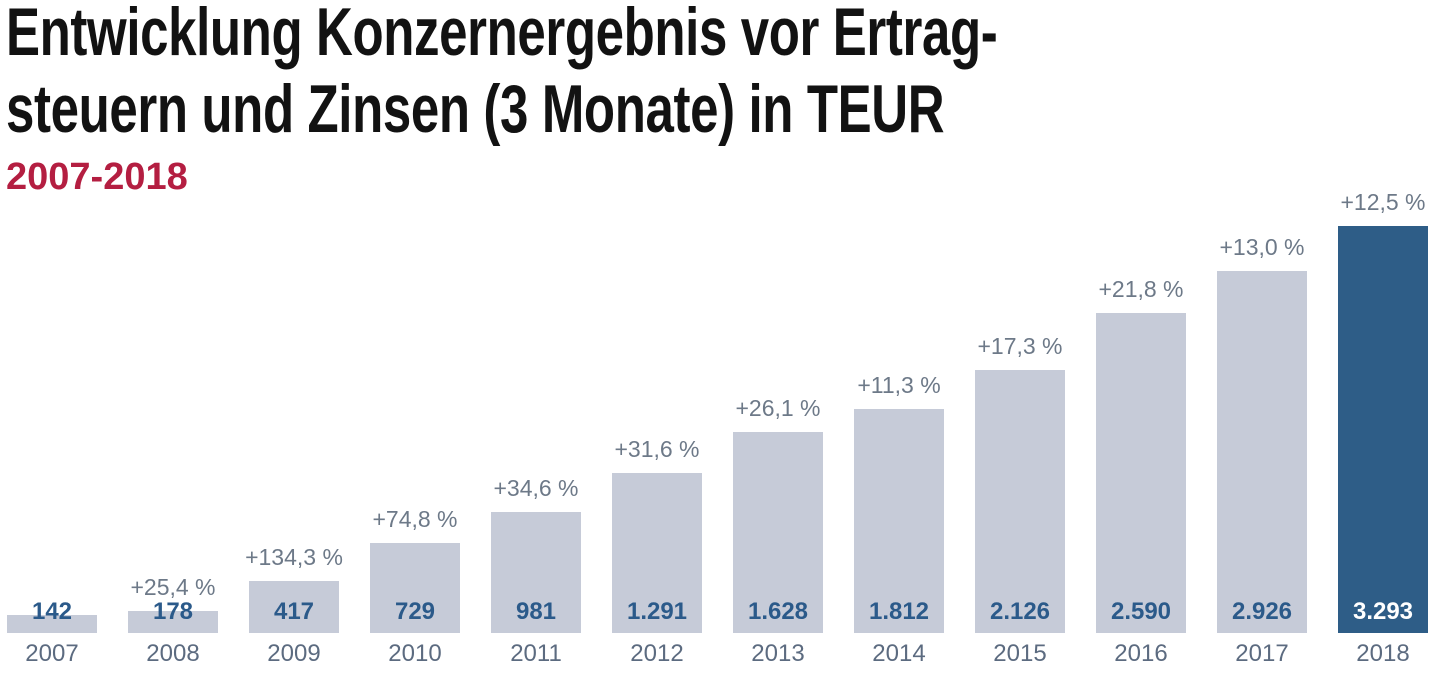  What do you see at coordinates (657, 553) in the screenshot?
I see `bar-2012` at bounding box center [657, 553].